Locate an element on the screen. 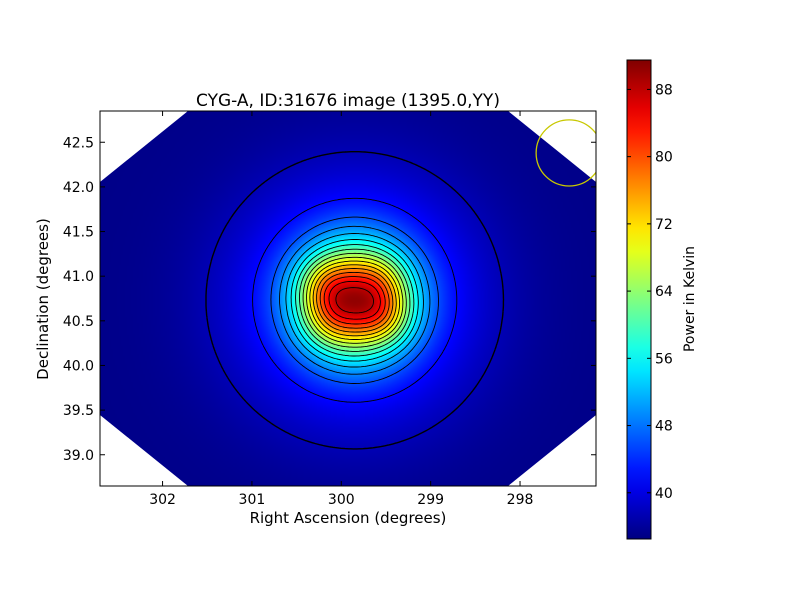 The image size is (800, 604). y-tick-label: 39.0 is located at coordinates (78, 456).